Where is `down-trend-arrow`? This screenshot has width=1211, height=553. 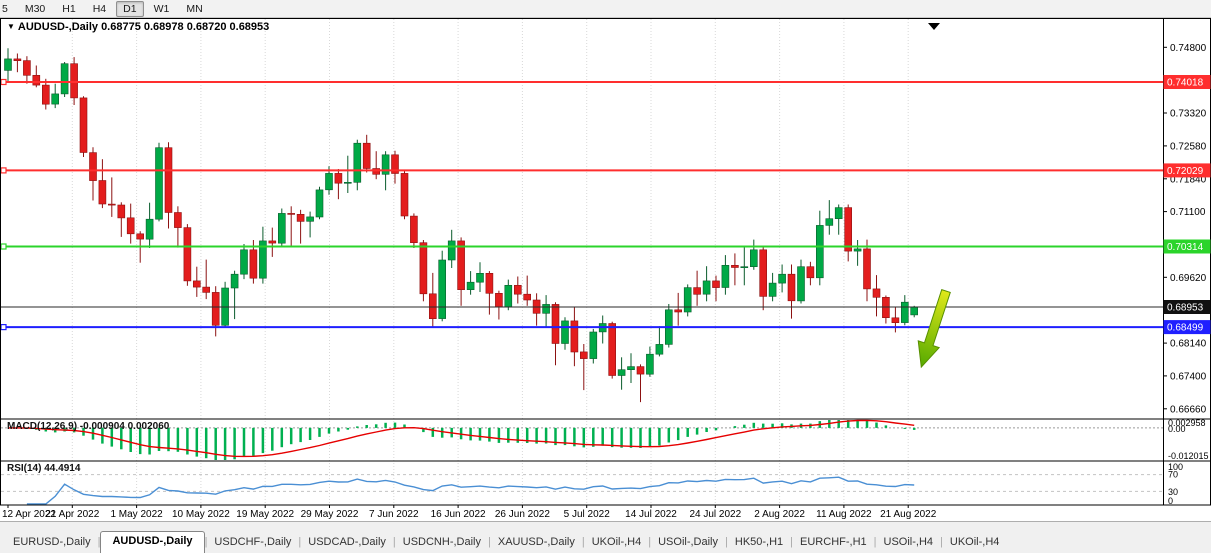
down-trend-arrow is located at coordinates (934, 329).